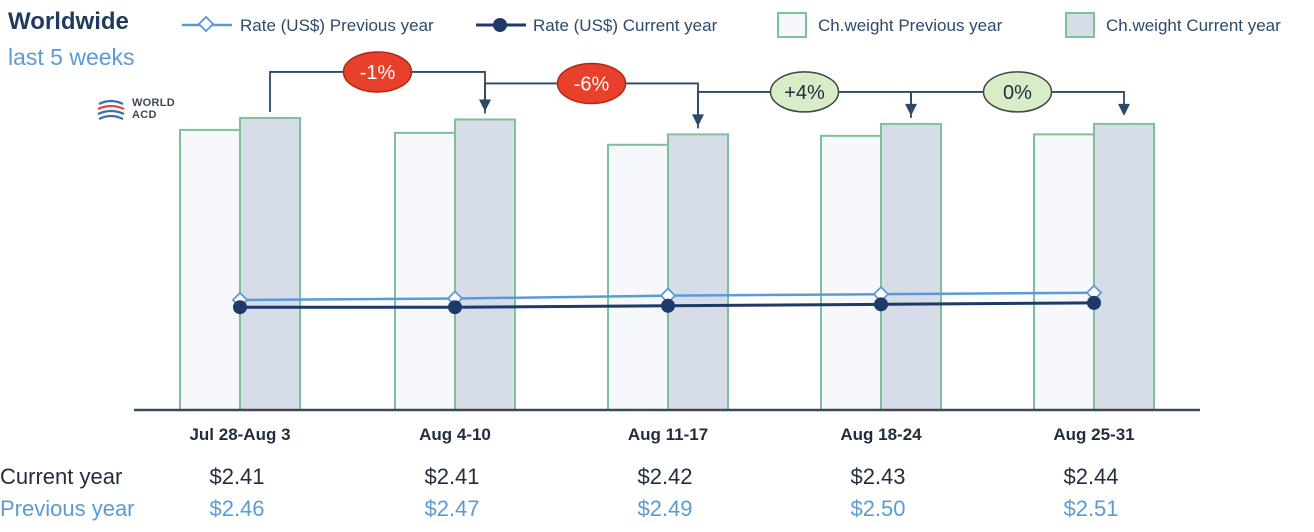  What do you see at coordinates (239, 434) in the screenshot?
I see `x-tick-label: Jul 28-Aug 3` at bounding box center [239, 434].